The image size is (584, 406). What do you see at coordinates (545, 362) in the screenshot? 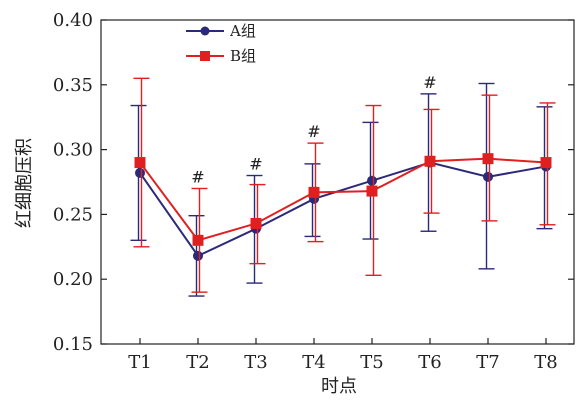
I see `x-tick-label: T8` at bounding box center [545, 362].